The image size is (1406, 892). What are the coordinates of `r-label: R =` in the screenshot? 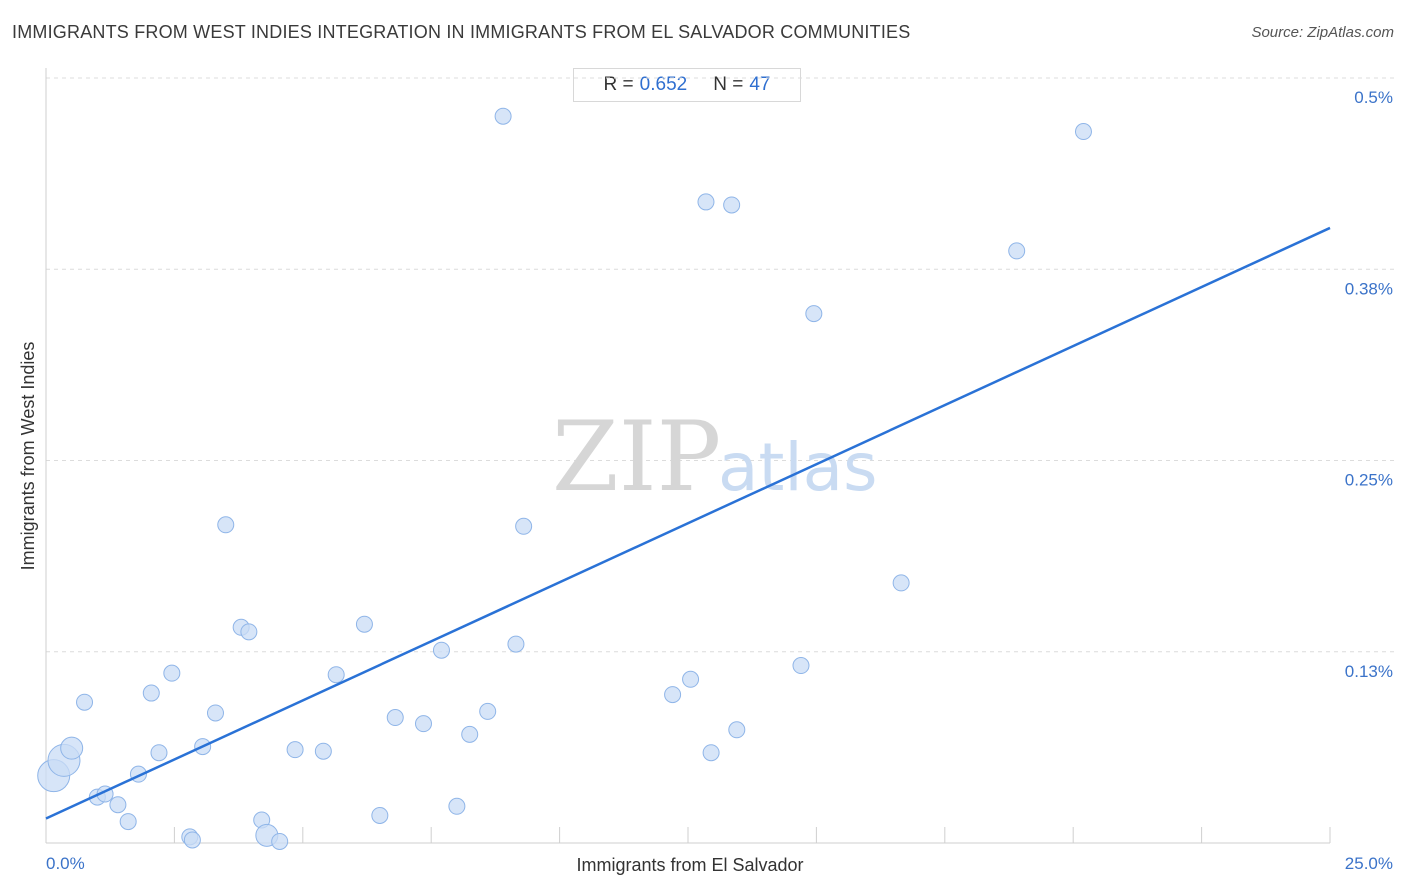 It's located at (618, 84).